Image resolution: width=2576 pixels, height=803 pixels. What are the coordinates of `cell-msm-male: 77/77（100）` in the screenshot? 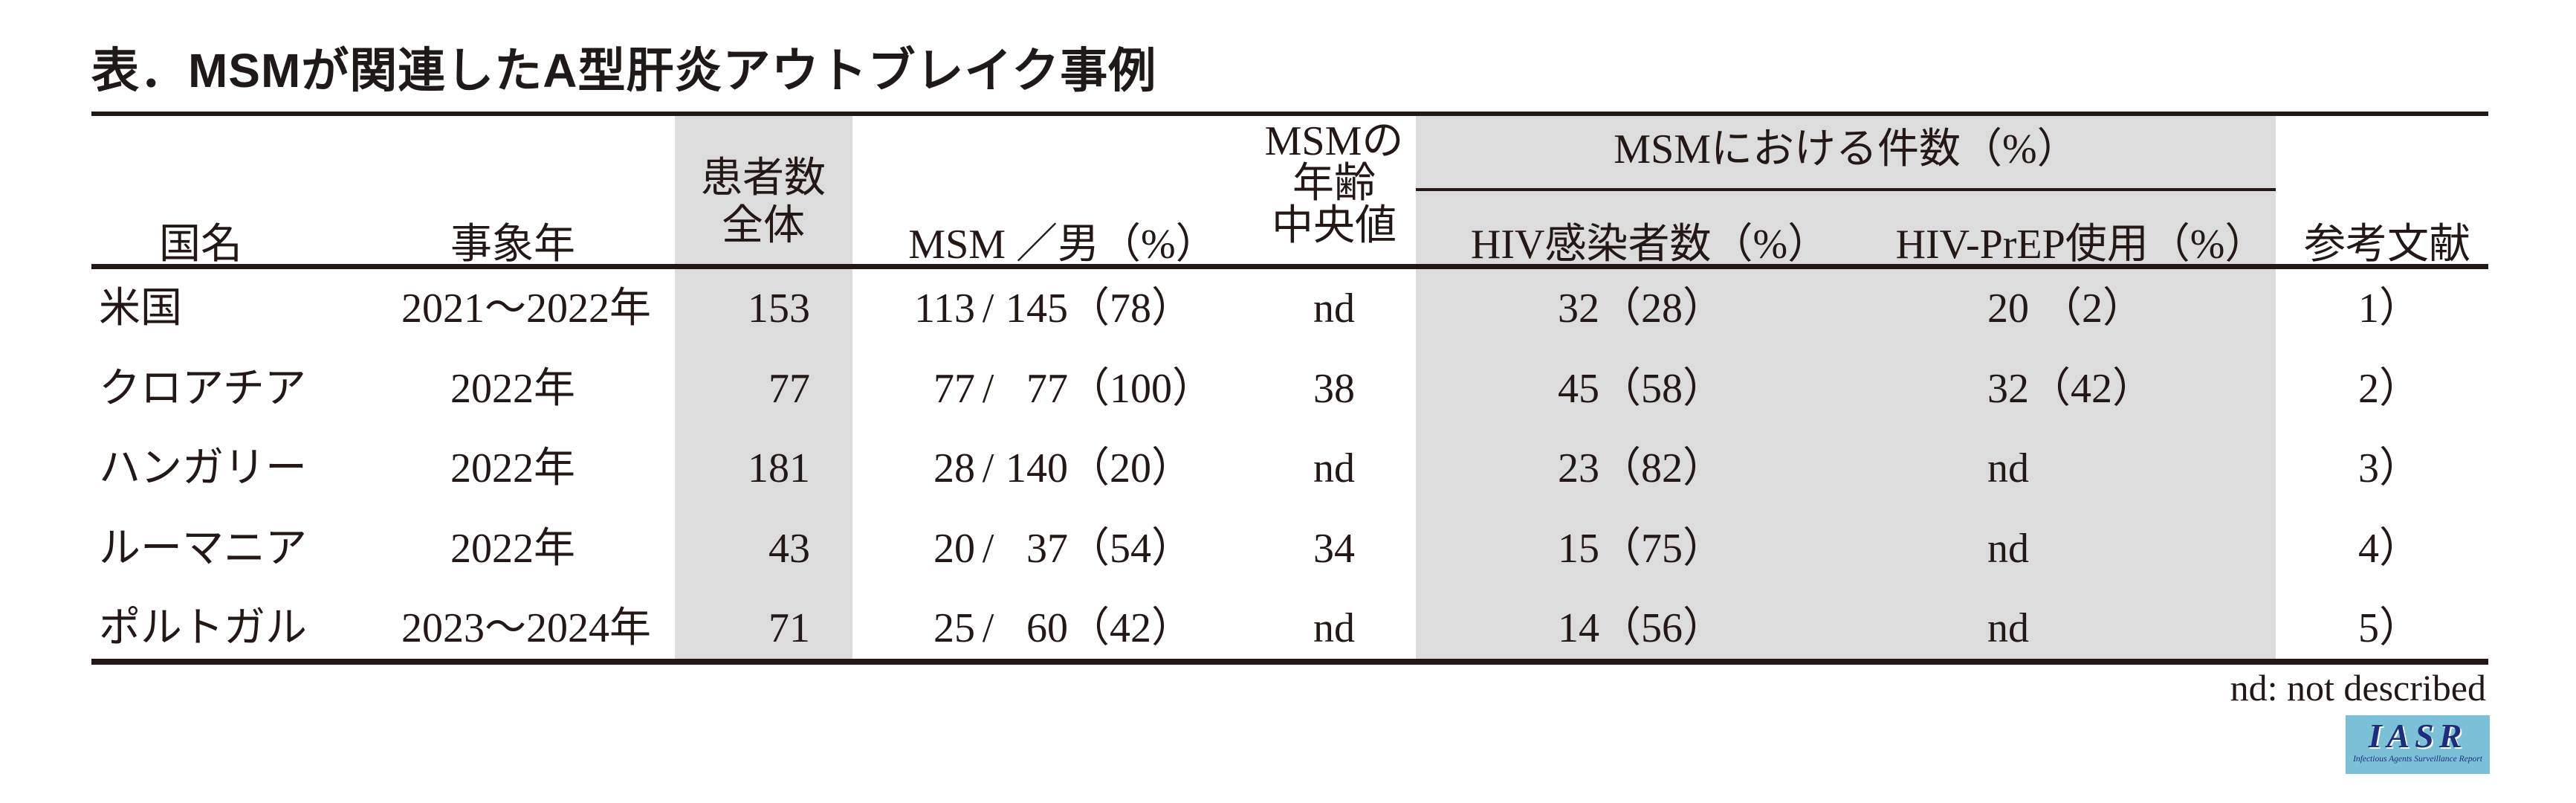 It's located at (1033, 389).